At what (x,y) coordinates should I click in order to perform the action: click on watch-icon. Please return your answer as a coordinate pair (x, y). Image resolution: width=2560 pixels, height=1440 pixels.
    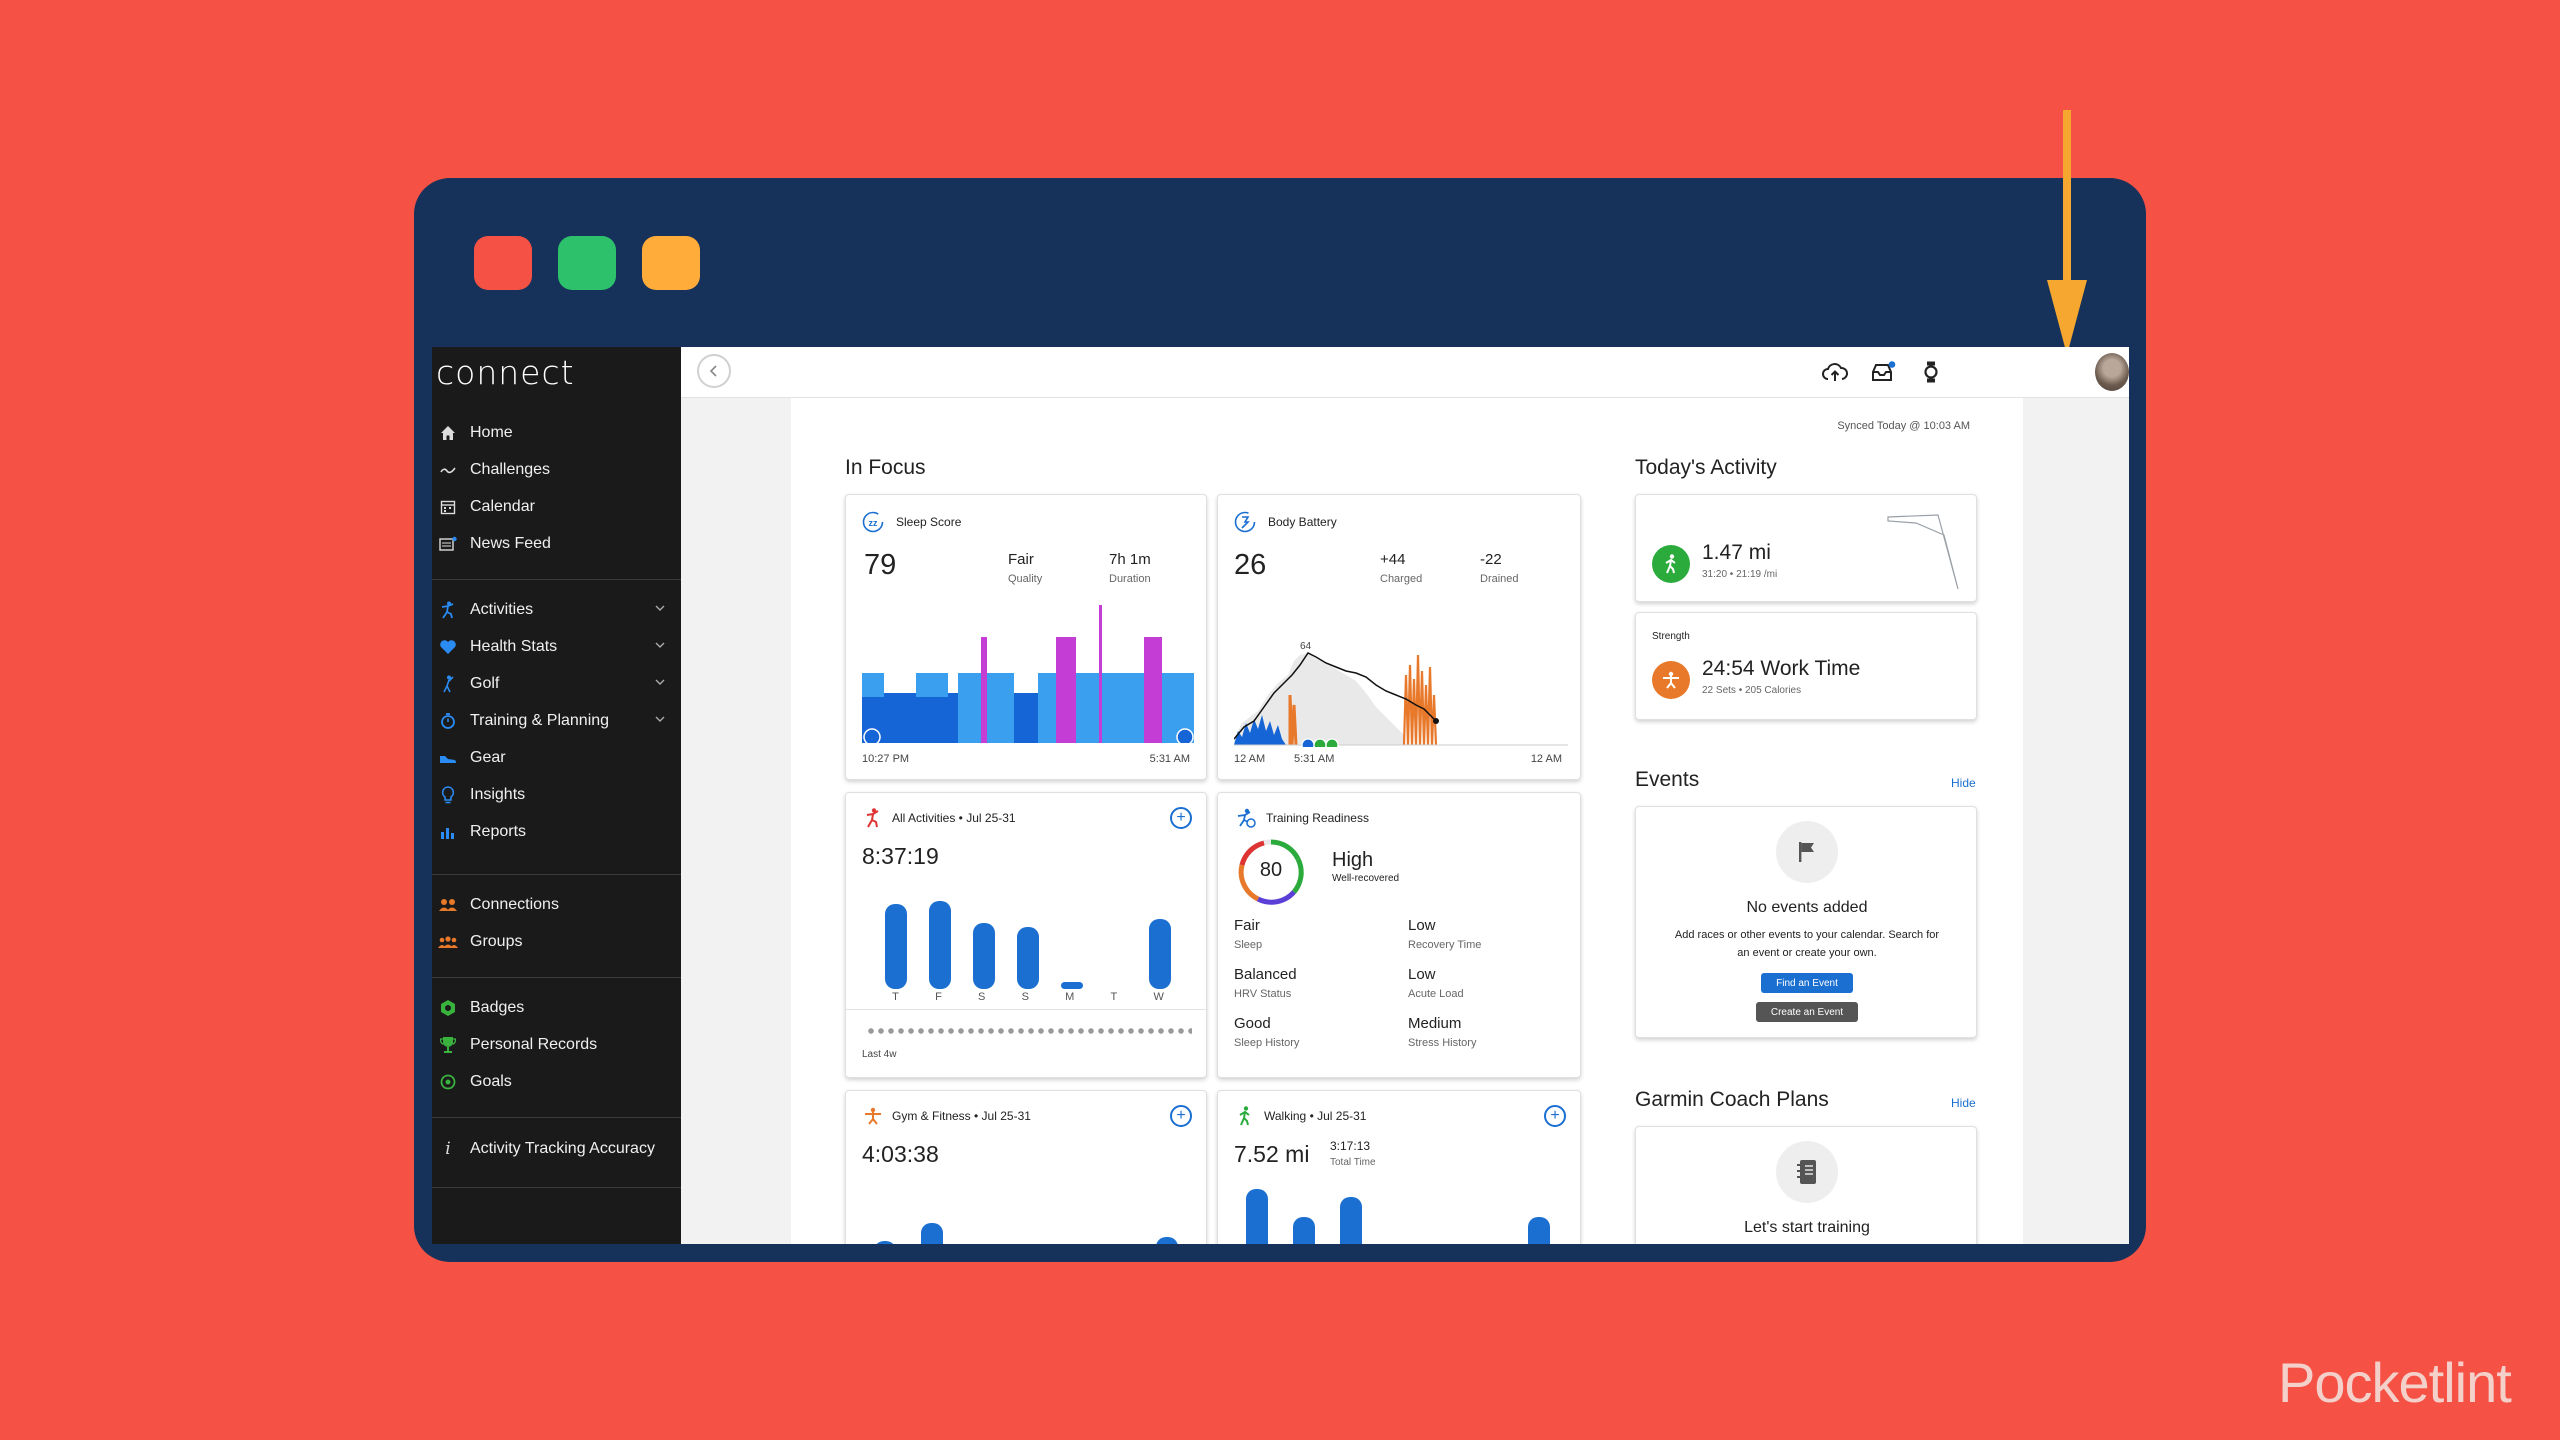
    Looking at the image, I should click on (1931, 372).